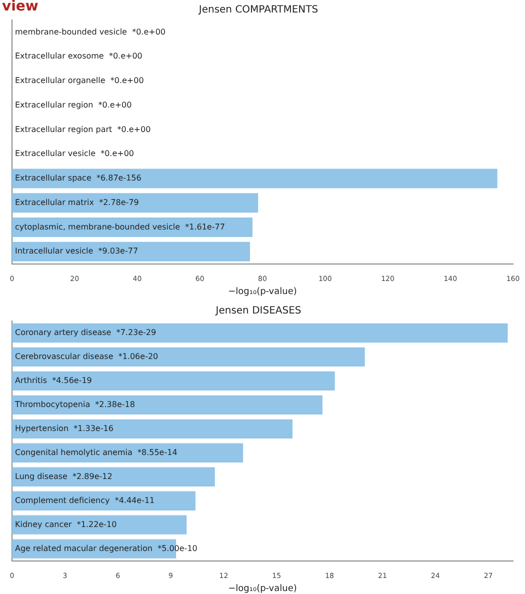  I want to click on y-tick-label: Intracellular vesicle *9.03e-77, so click(76, 251).